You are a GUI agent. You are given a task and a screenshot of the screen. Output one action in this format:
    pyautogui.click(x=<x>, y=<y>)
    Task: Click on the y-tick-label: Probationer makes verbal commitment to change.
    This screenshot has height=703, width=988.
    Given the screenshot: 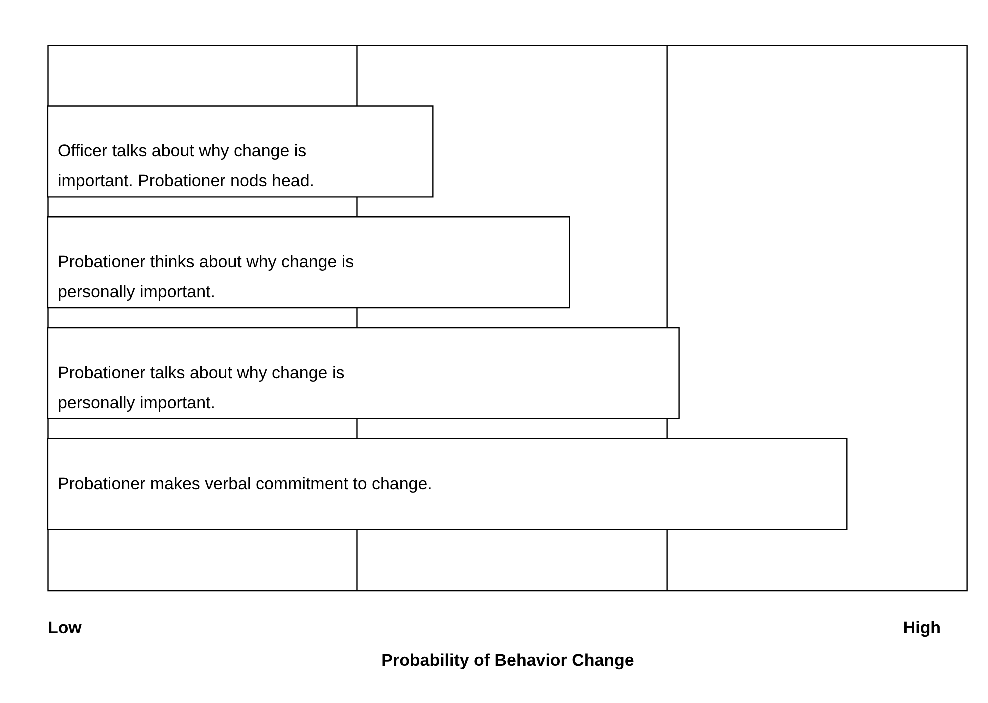 What is the action you would take?
    pyautogui.click(x=245, y=484)
    